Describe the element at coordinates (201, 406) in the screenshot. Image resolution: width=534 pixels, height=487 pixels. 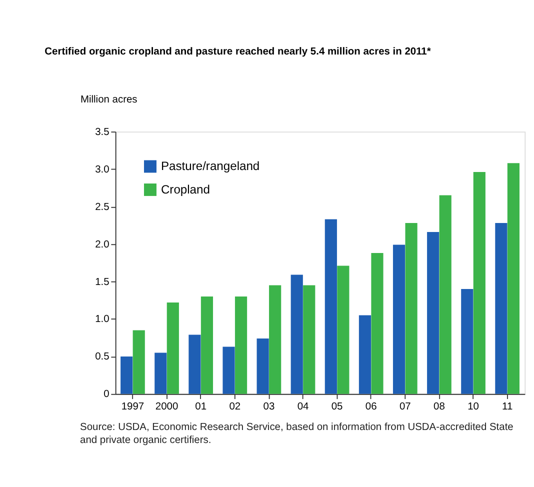
I see `x-tick-label: 01` at that location.